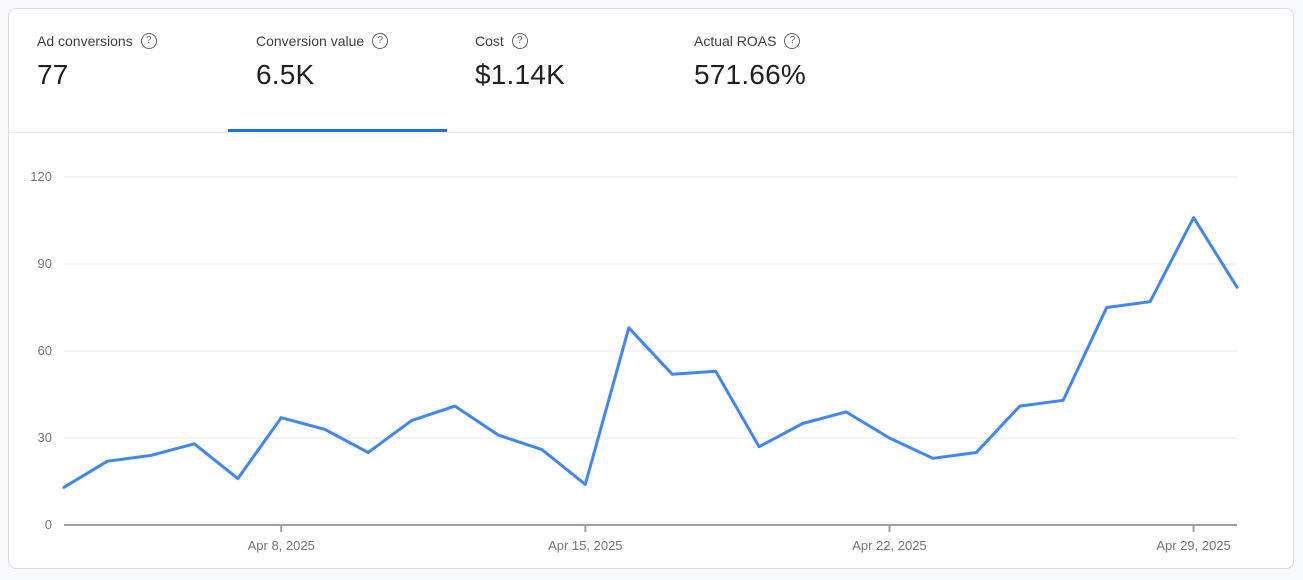 The height and width of the screenshot is (580, 1303). What do you see at coordinates (53, 74) in the screenshot?
I see `metric-value: 77` at bounding box center [53, 74].